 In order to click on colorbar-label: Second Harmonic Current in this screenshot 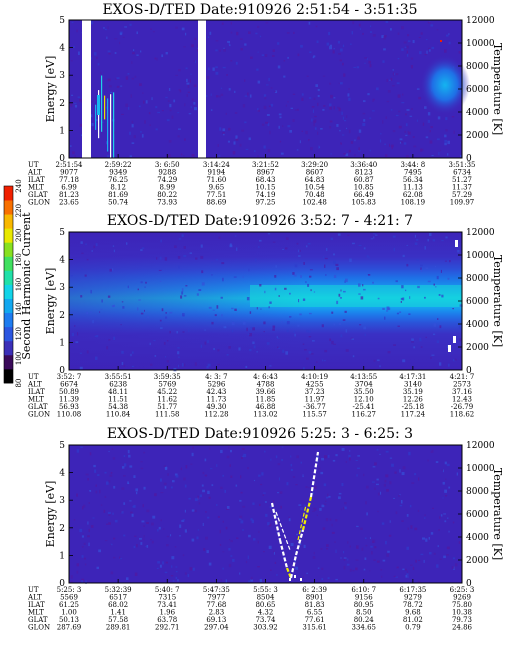, I will do `click(26, 286)`.